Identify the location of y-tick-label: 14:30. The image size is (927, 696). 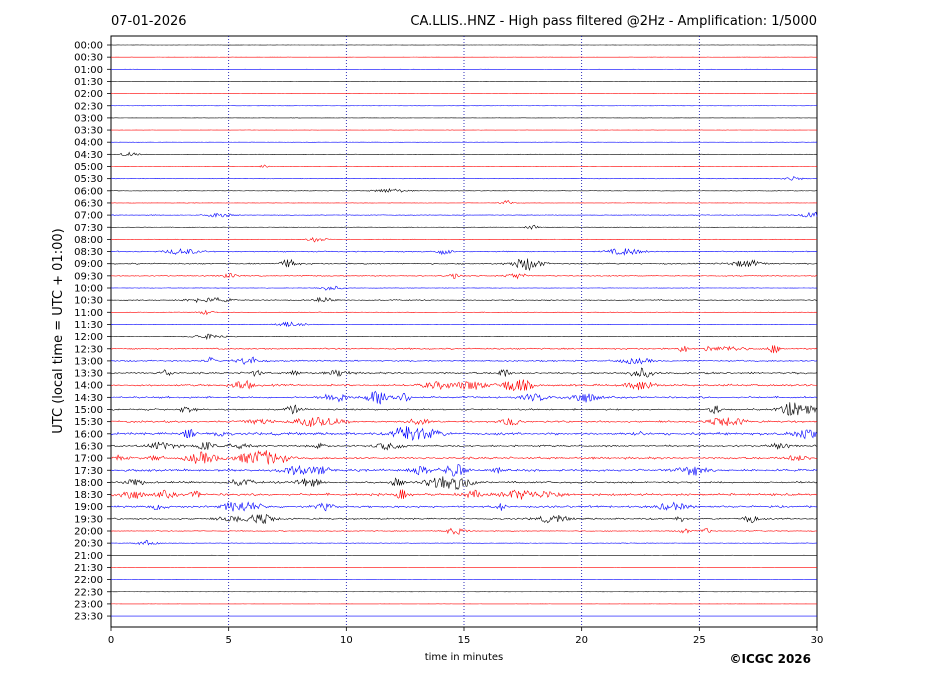
(88, 398).